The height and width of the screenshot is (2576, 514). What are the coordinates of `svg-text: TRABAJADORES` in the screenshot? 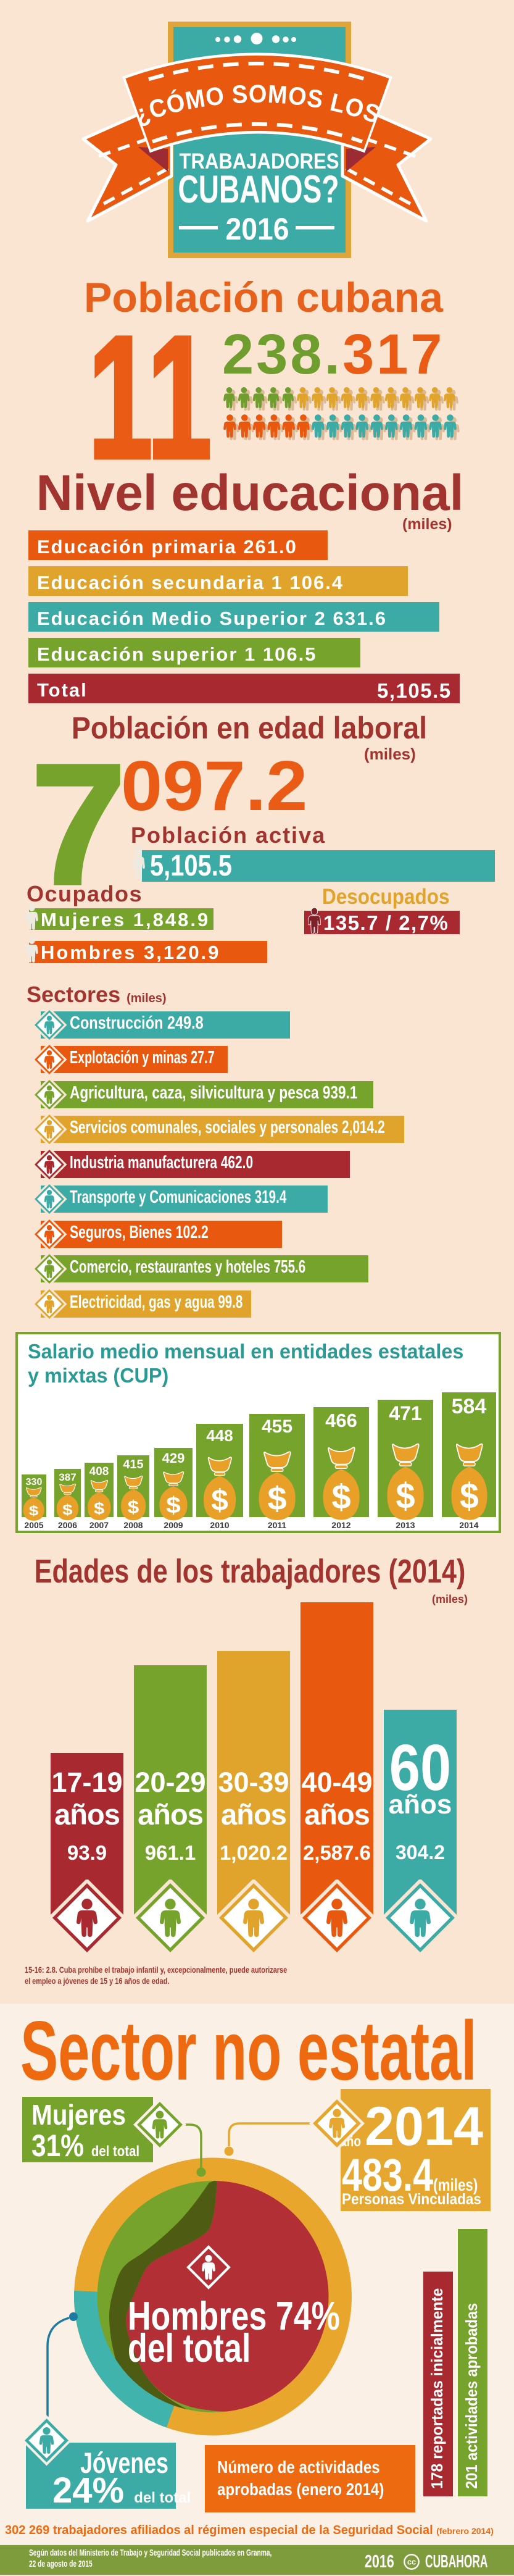 It's located at (259, 162).